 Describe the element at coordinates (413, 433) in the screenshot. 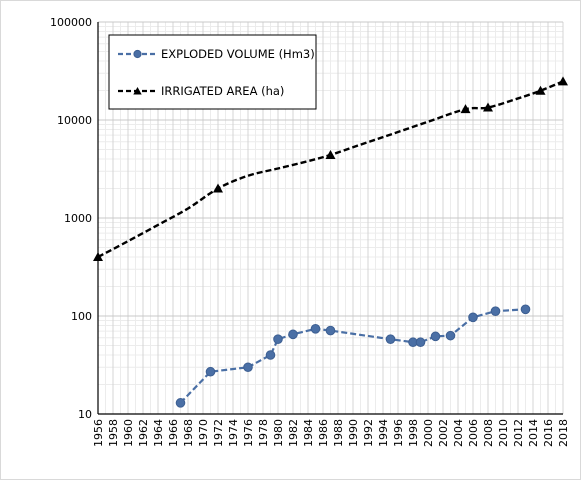

I see `x-tick-label: 1998` at that location.